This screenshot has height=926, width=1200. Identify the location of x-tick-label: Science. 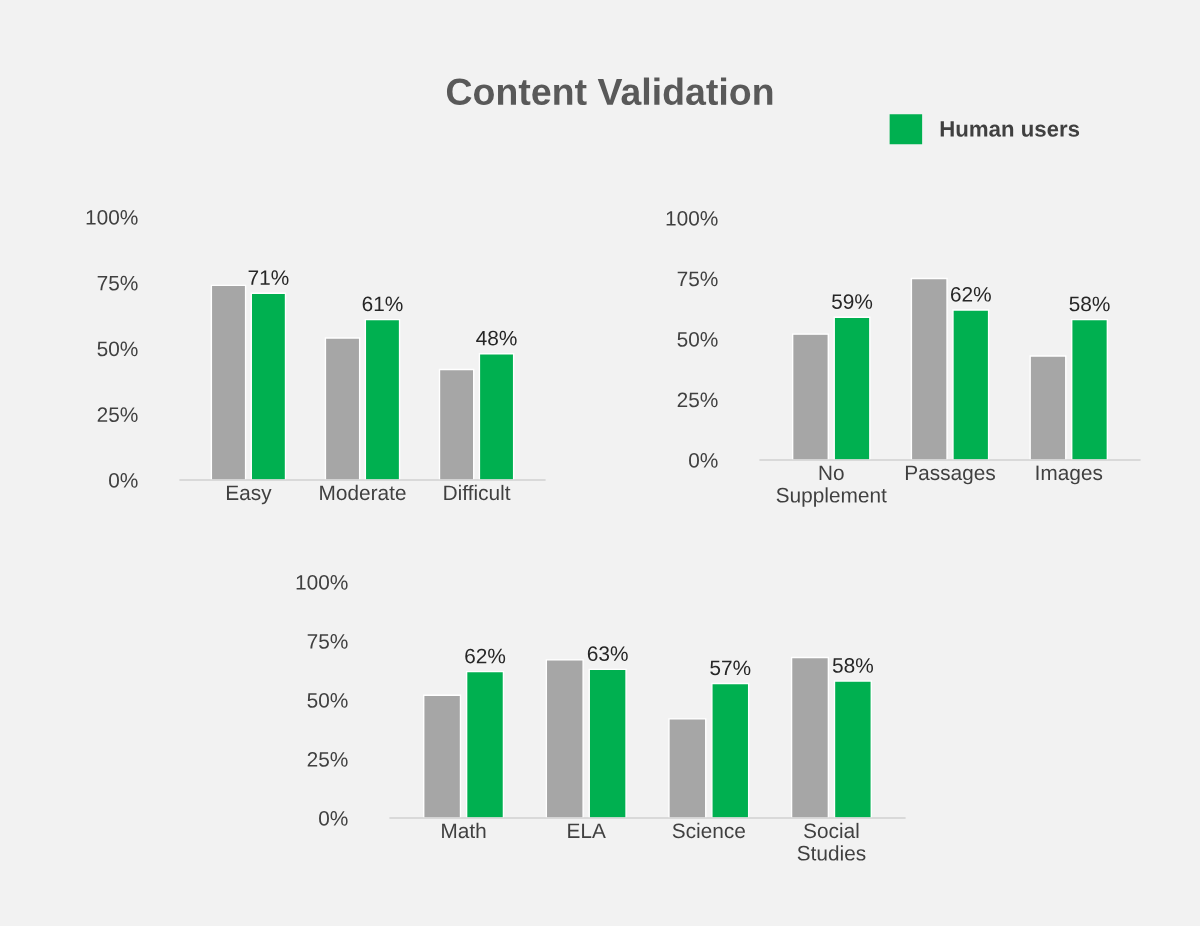
(708, 830).